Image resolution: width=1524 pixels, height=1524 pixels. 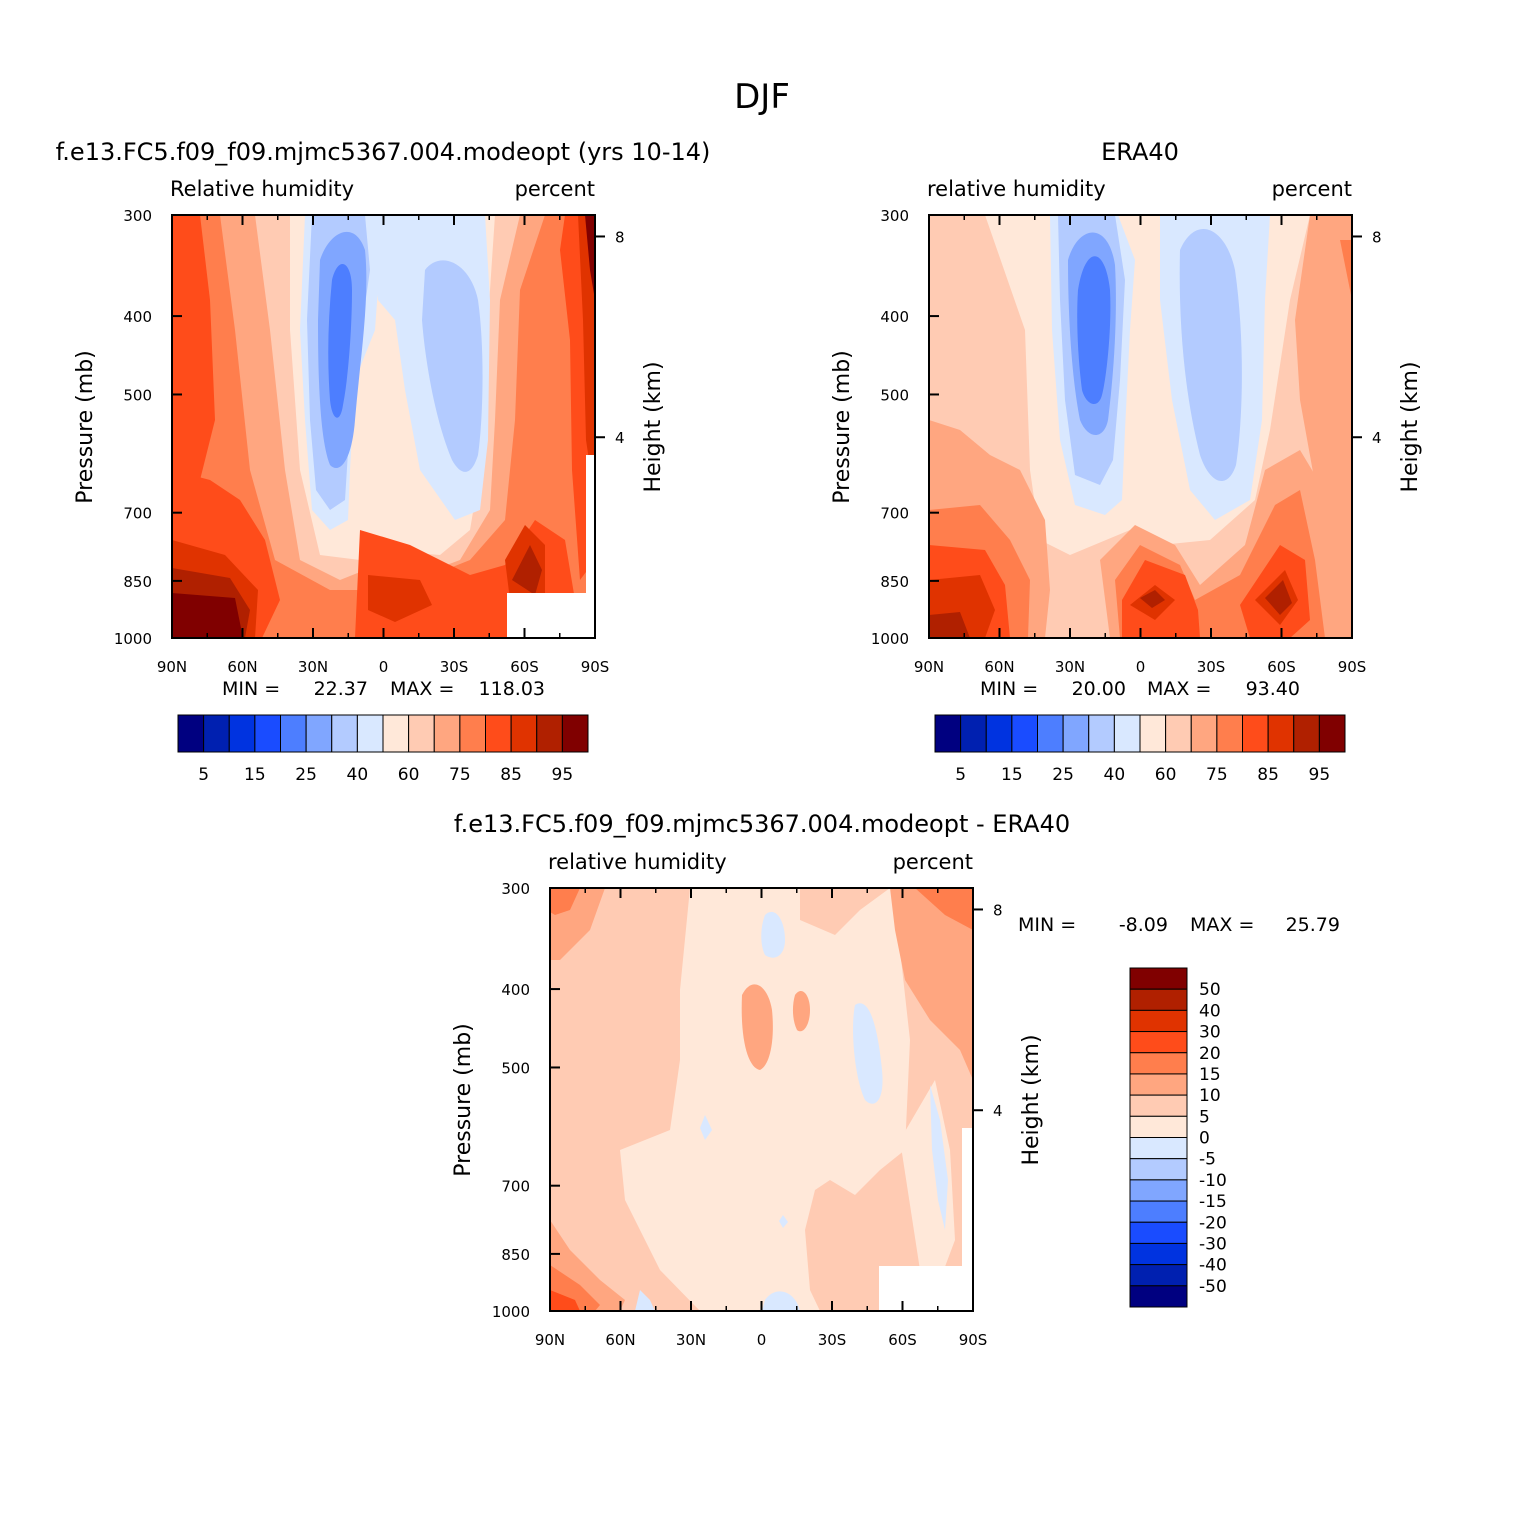 I want to click on model-ylabel: Pressure (mb), so click(x=85, y=427).